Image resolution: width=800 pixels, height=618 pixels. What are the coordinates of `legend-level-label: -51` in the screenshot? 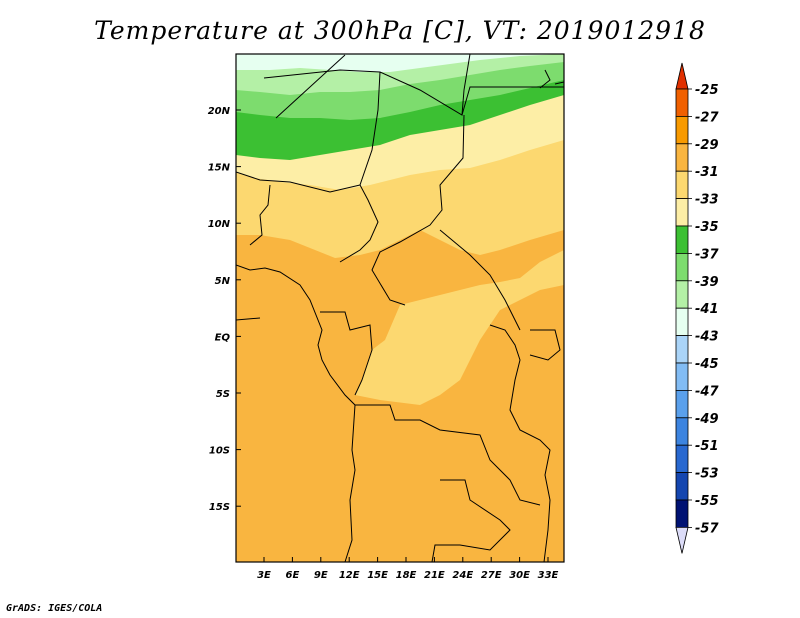 It's located at (707, 446).